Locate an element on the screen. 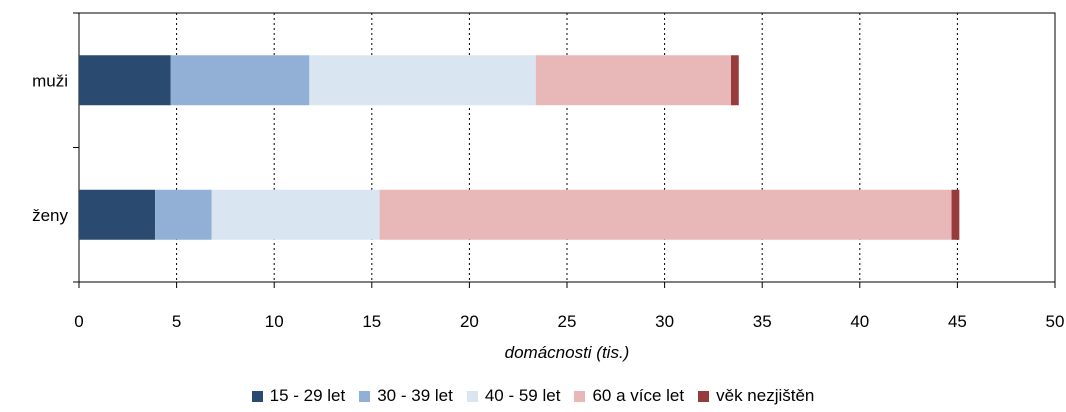 This screenshot has height=412, width=1066. legend-item: 60 a více let is located at coordinates (629, 396).